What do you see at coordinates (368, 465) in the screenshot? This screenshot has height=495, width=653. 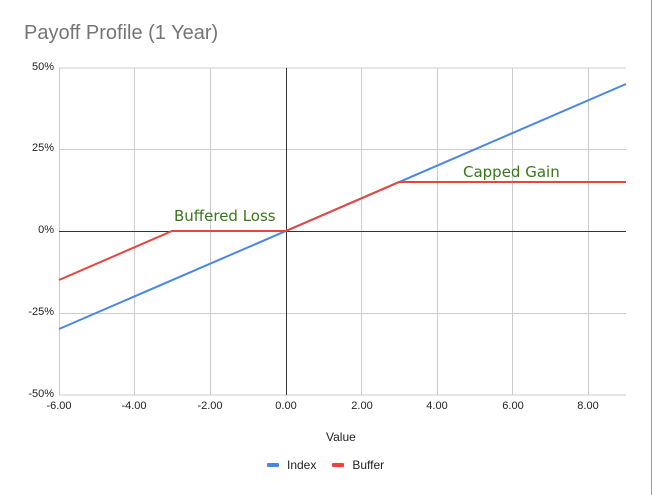 I see `legend-label: Buffer` at bounding box center [368, 465].